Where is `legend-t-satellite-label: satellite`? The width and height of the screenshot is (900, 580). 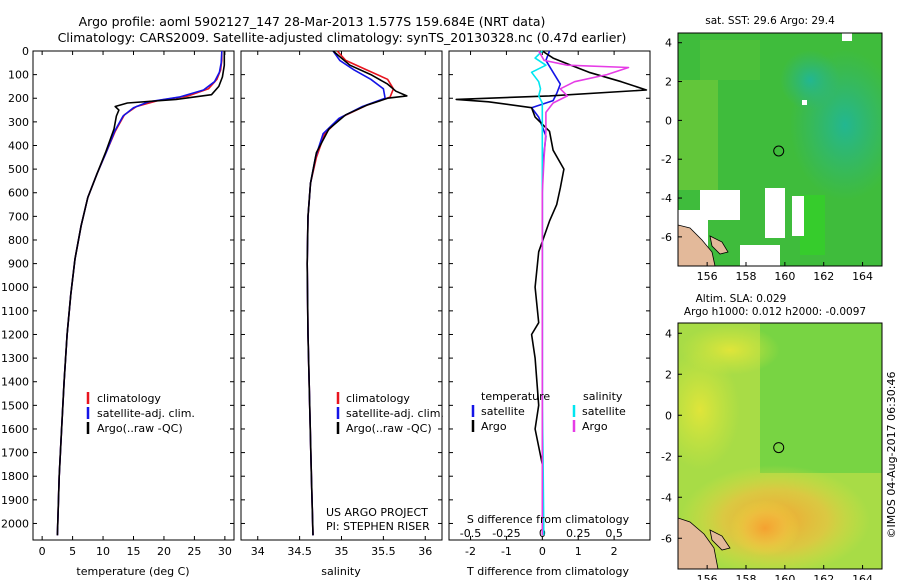 legend-t-satellite-label: satellite is located at coordinates (503, 411).